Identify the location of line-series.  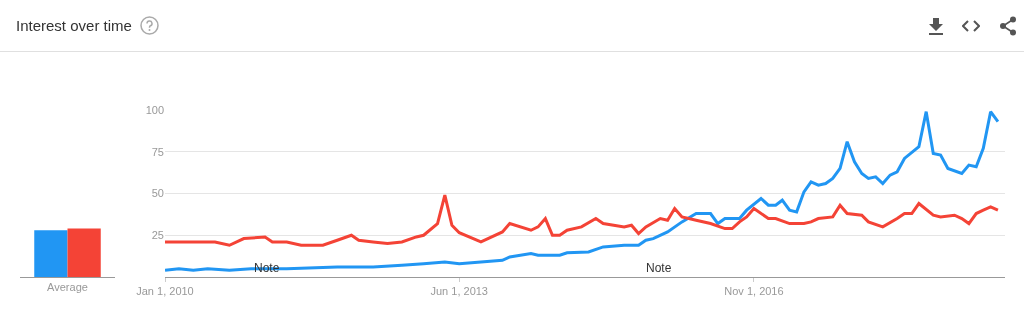
(582, 220).